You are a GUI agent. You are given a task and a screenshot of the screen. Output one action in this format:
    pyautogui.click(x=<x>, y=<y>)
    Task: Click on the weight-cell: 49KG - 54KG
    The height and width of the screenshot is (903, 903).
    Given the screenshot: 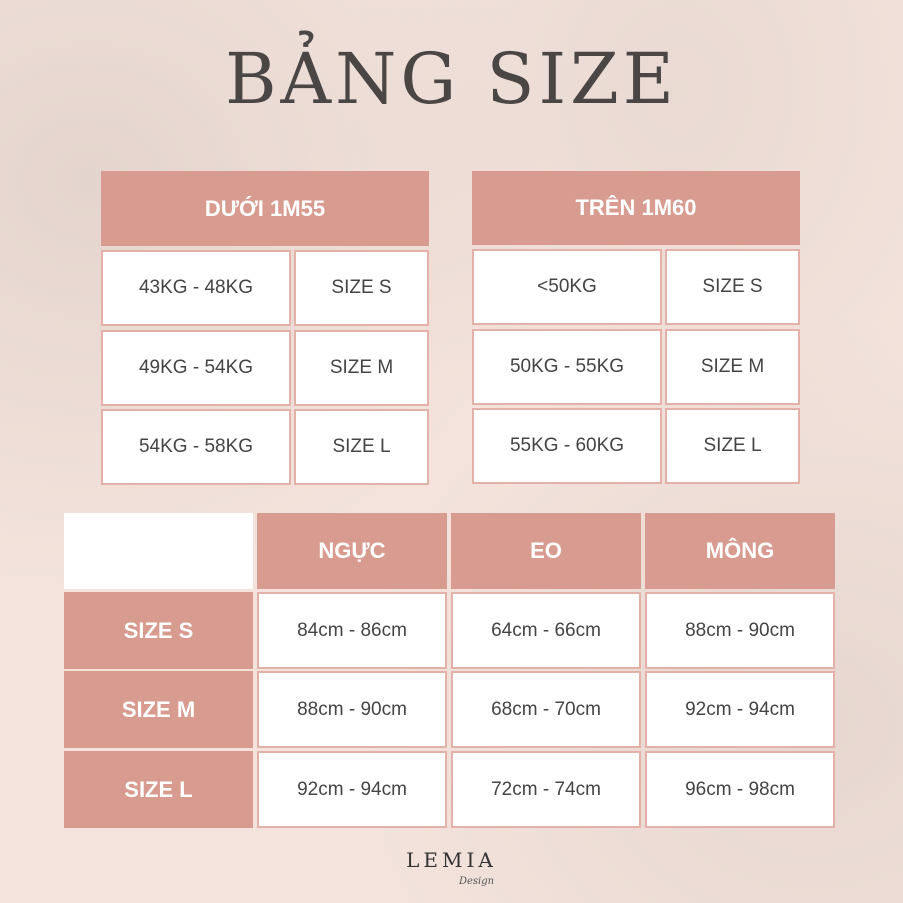 What is the action you would take?
    pyautogui.click(x=196, y=368)
    